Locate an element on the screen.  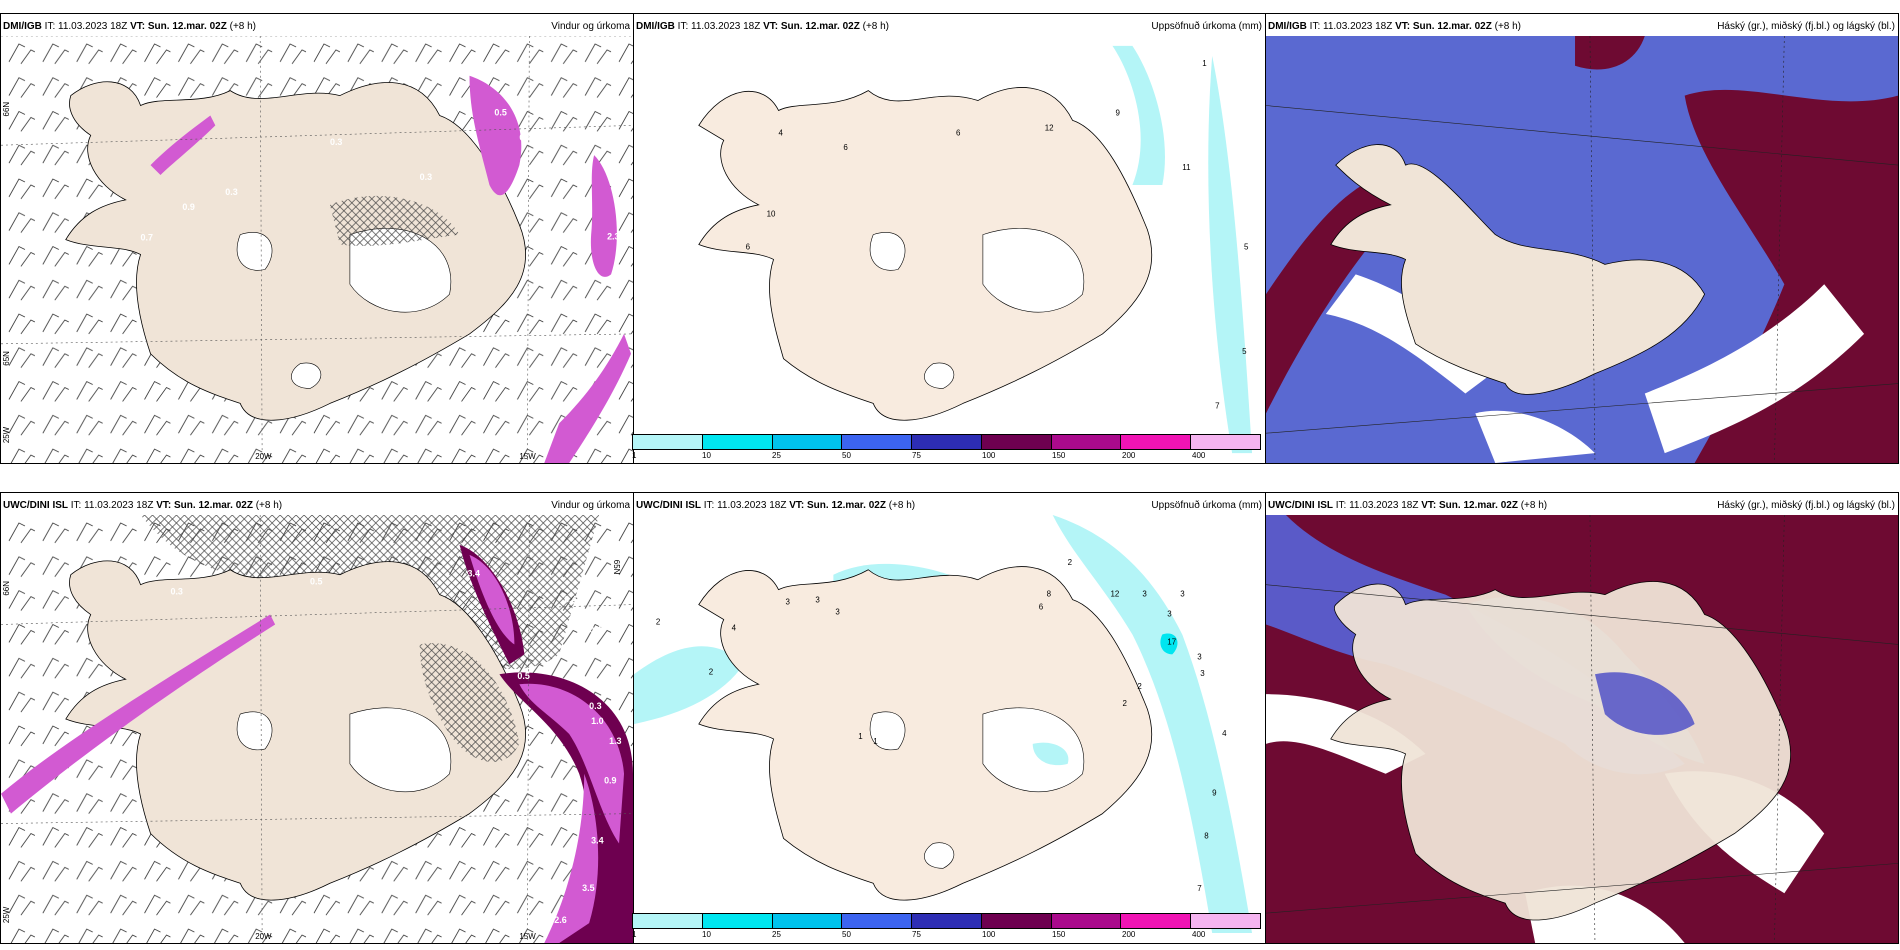
precip-colorbar-top is located at coordinates (946, 442).